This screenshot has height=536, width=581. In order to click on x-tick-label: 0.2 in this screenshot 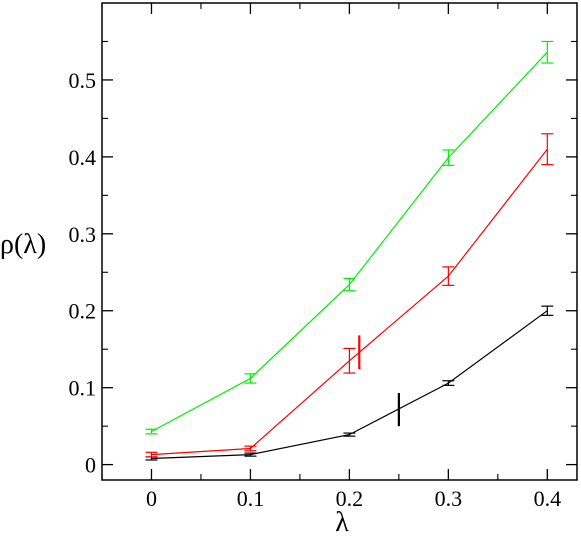, I will do `click(350, 498)`.